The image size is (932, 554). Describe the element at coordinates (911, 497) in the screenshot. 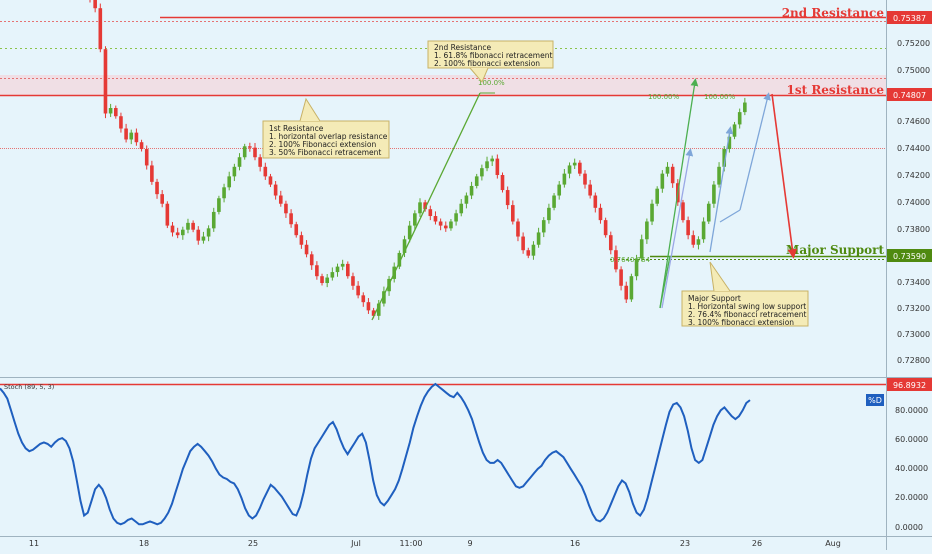

I see `oscillator-tick-label: 20.0000` at that location.